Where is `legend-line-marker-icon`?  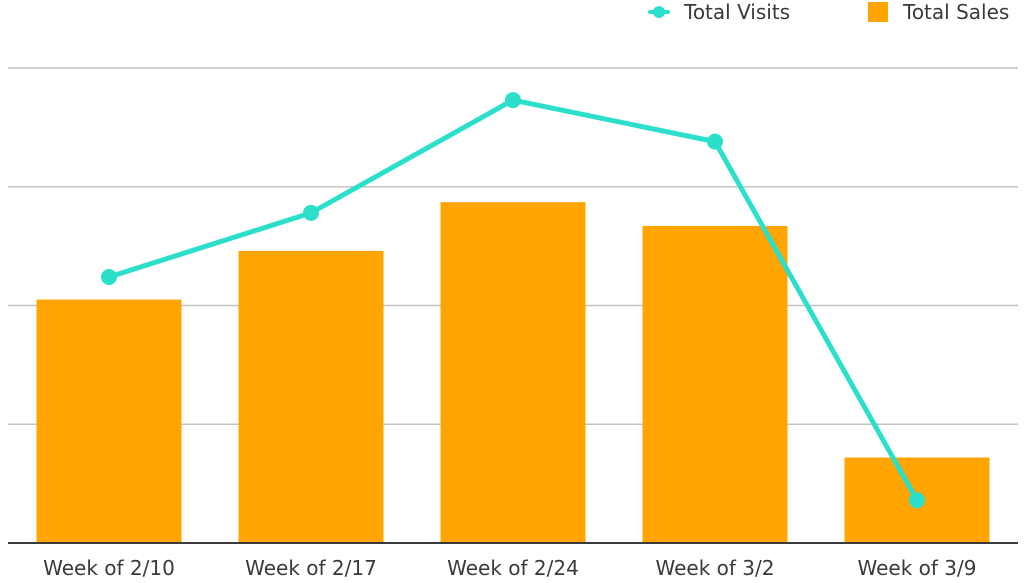
legend-line-marker-icon is located at coordinates (659, 12).